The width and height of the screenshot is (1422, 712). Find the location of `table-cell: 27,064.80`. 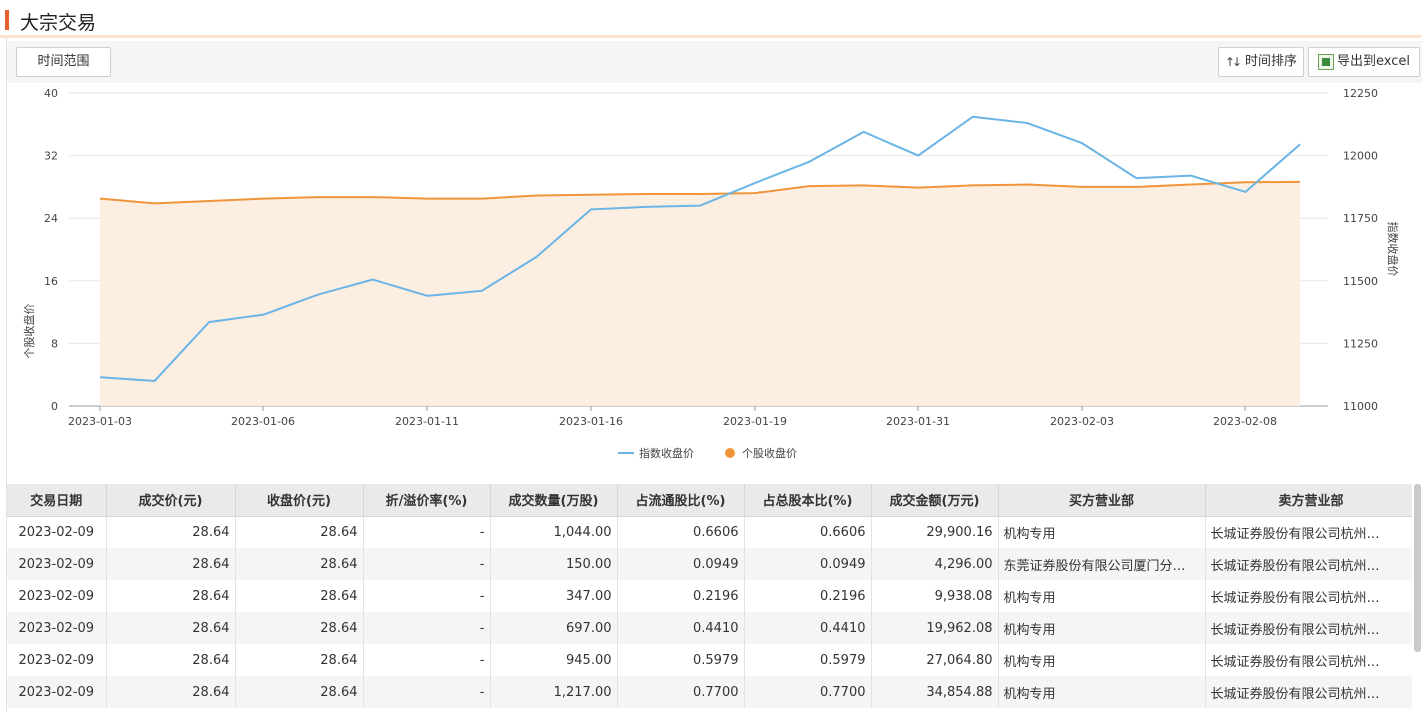

table-cell: 27,064.80 is located at coordinates (935, 660).